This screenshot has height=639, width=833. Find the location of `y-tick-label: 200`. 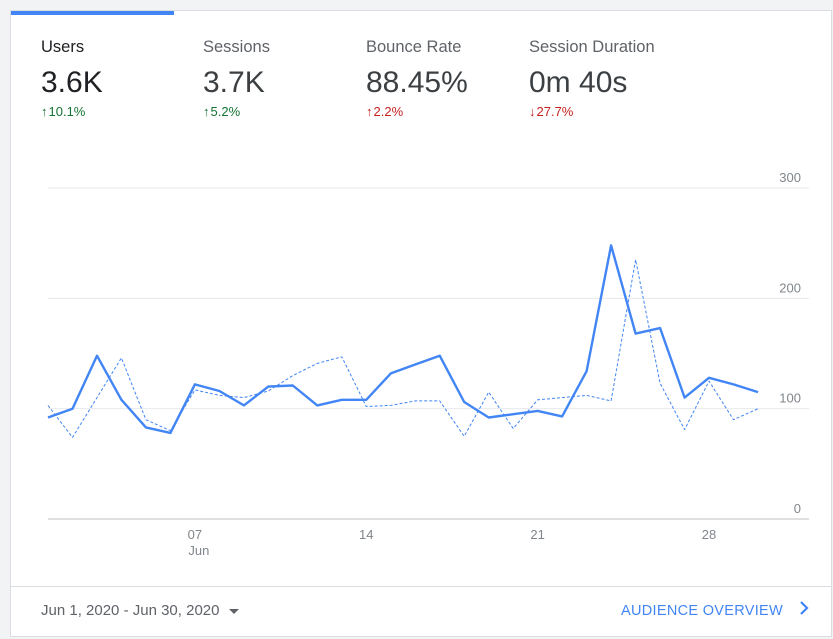

y-tick-label: 200 is located at coordinates (790, 287).